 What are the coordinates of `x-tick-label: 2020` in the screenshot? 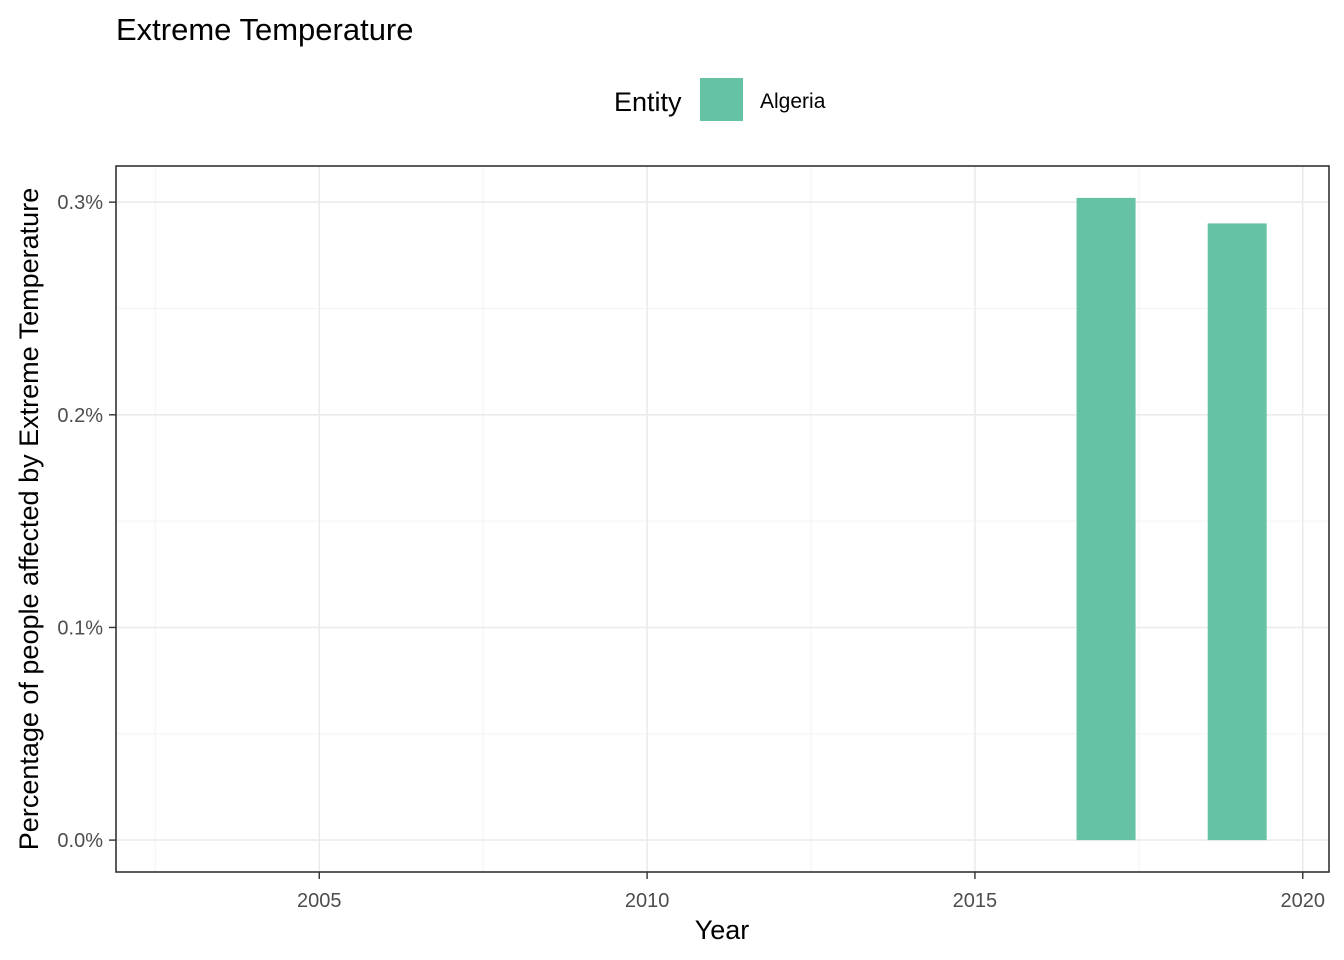 It's located at (1303, 901).